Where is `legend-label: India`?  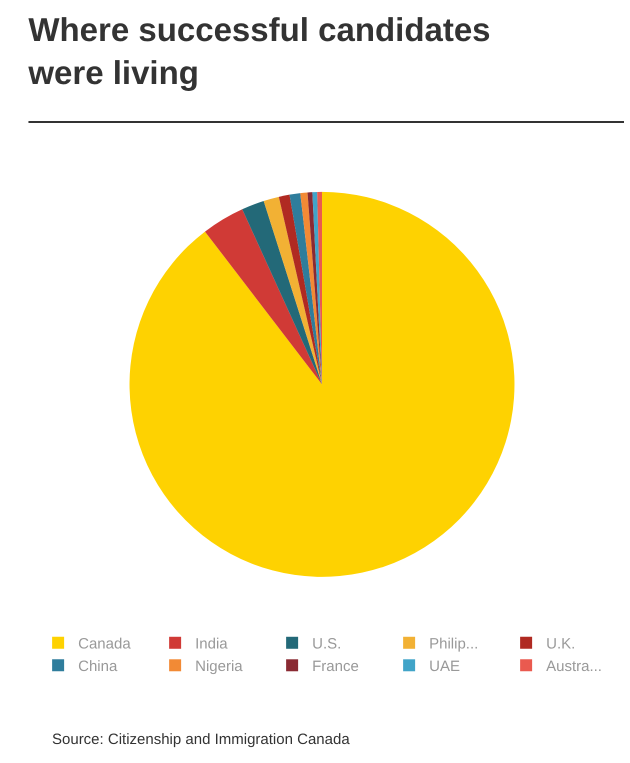
legend-label: India is located at coordinates (211, 644).